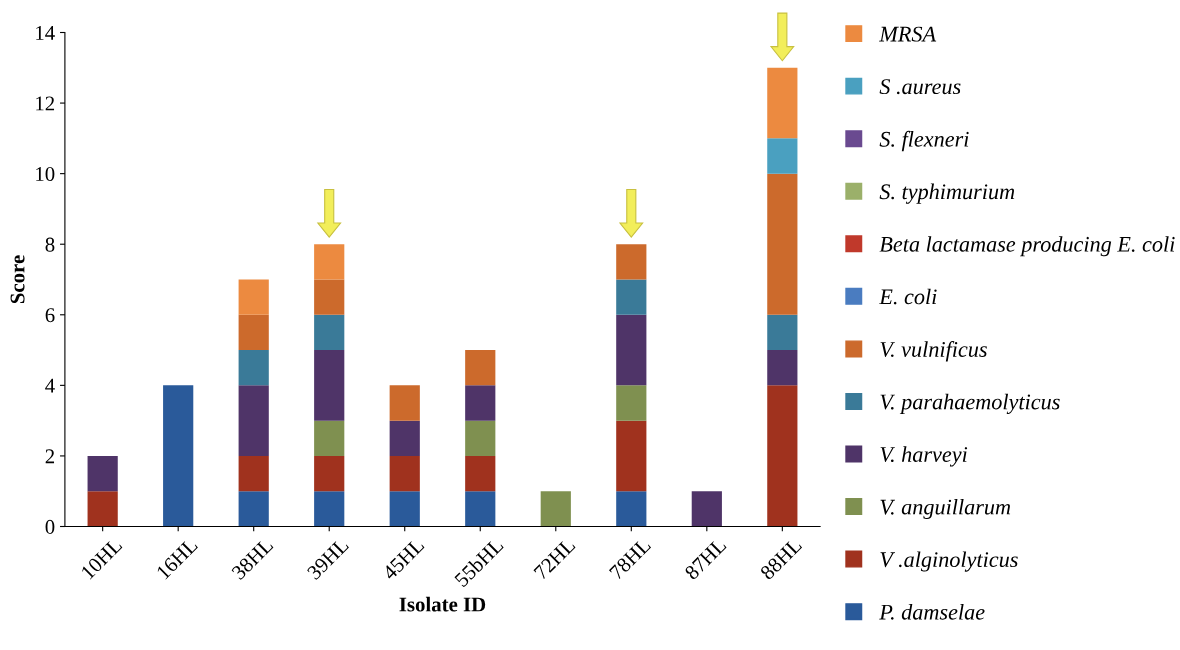 The image size is (1180, 650). What do you see at coordinates (1027, 246) in the screenshot?
I see `legend-label: Beta lactamase producing E. coli` at bounding box center [1027, 246].